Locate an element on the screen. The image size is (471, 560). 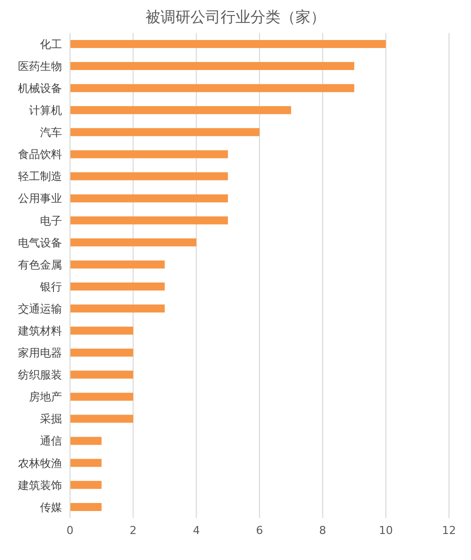
x-tick-label: 8 is located at coordinates (322, 530).